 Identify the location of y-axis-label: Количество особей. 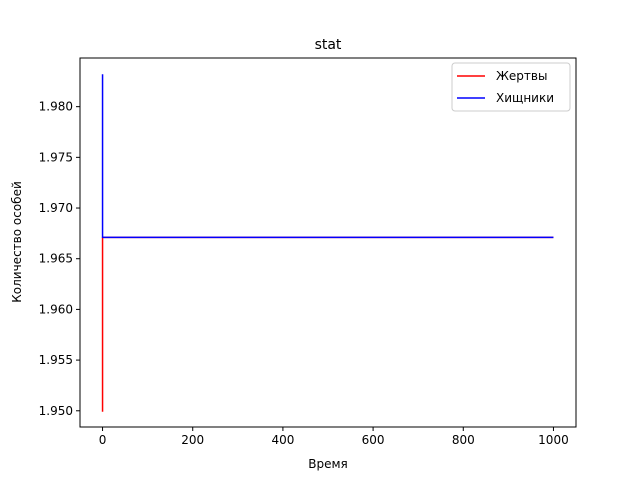
(17, 241).